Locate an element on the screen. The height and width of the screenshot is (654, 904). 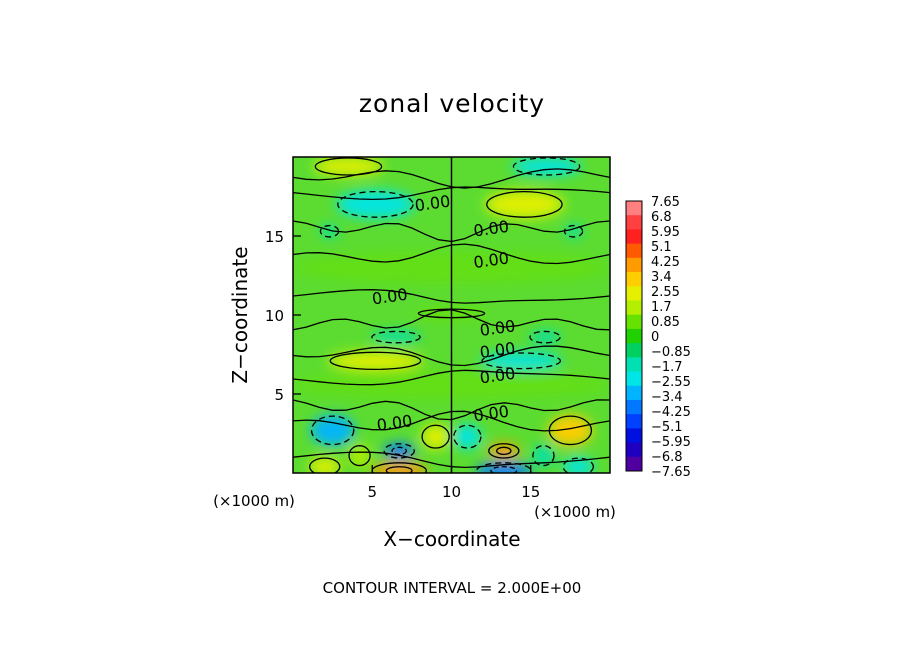
colorbar-level-label: −4.25 is located at coordinates (671, 412).